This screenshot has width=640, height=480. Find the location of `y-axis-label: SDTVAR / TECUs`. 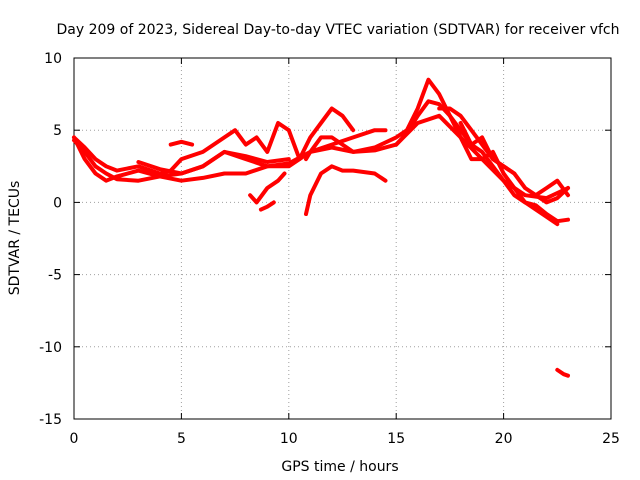

y-axis-label: SDTVAR / TECUs is located at coordinates (15, 238).